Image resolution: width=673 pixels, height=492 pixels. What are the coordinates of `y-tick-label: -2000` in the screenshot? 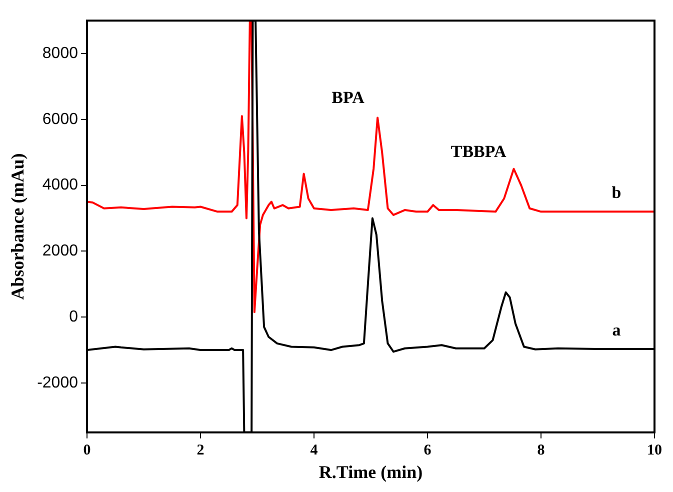 It's located at (57, 383).